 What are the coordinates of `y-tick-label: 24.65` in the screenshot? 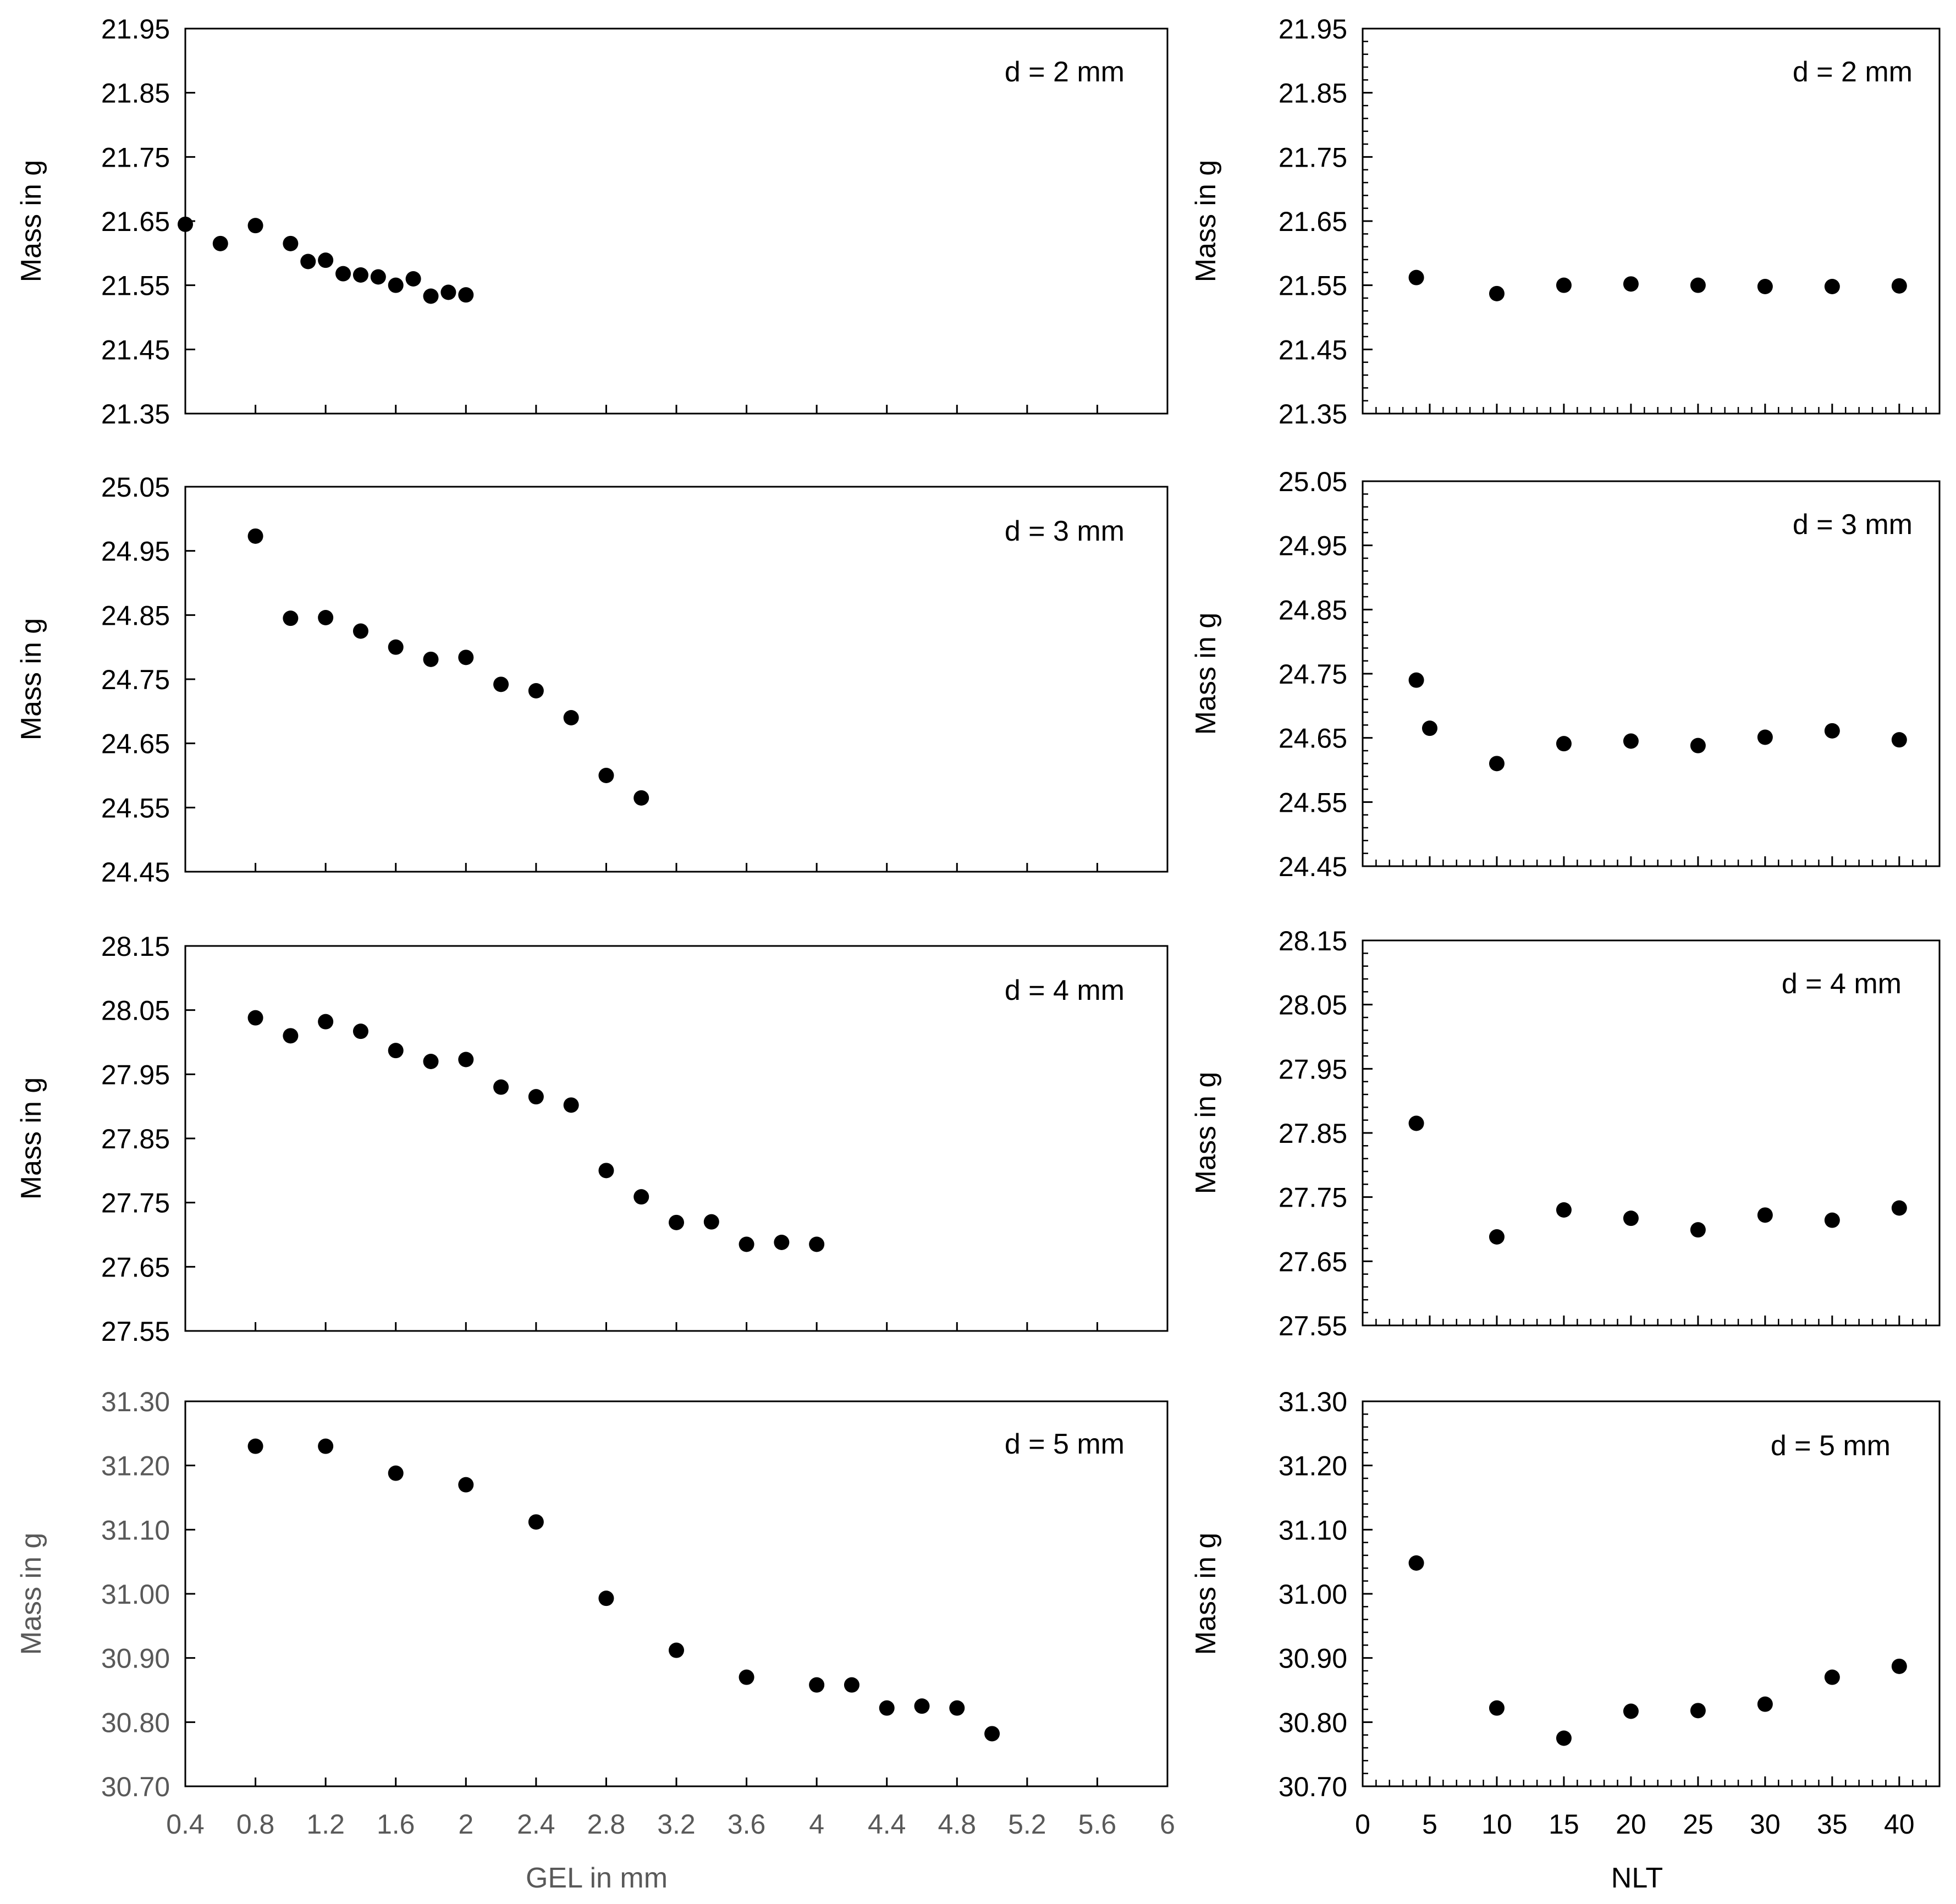 It's located at (1313, 738).